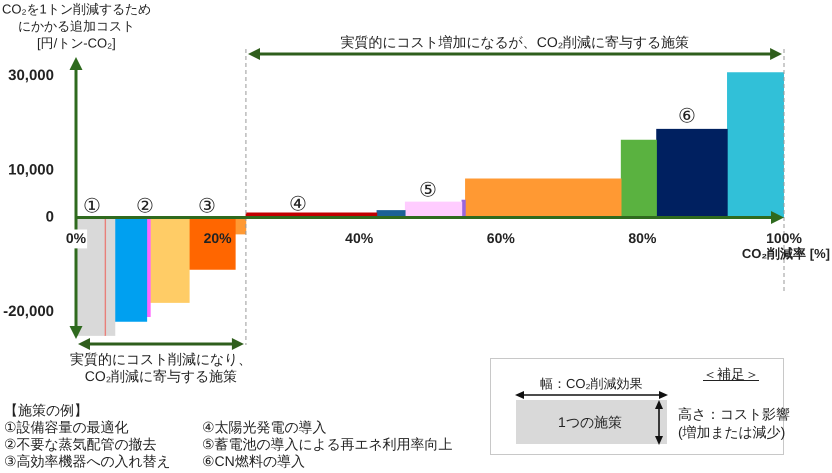 Image resolution: width=832 pixels, height=473 pixels. What do you see at coordinates (28, 311) in the screenshot?
I see `y-tick-label: -20,000` at bounding box center [28, 311].